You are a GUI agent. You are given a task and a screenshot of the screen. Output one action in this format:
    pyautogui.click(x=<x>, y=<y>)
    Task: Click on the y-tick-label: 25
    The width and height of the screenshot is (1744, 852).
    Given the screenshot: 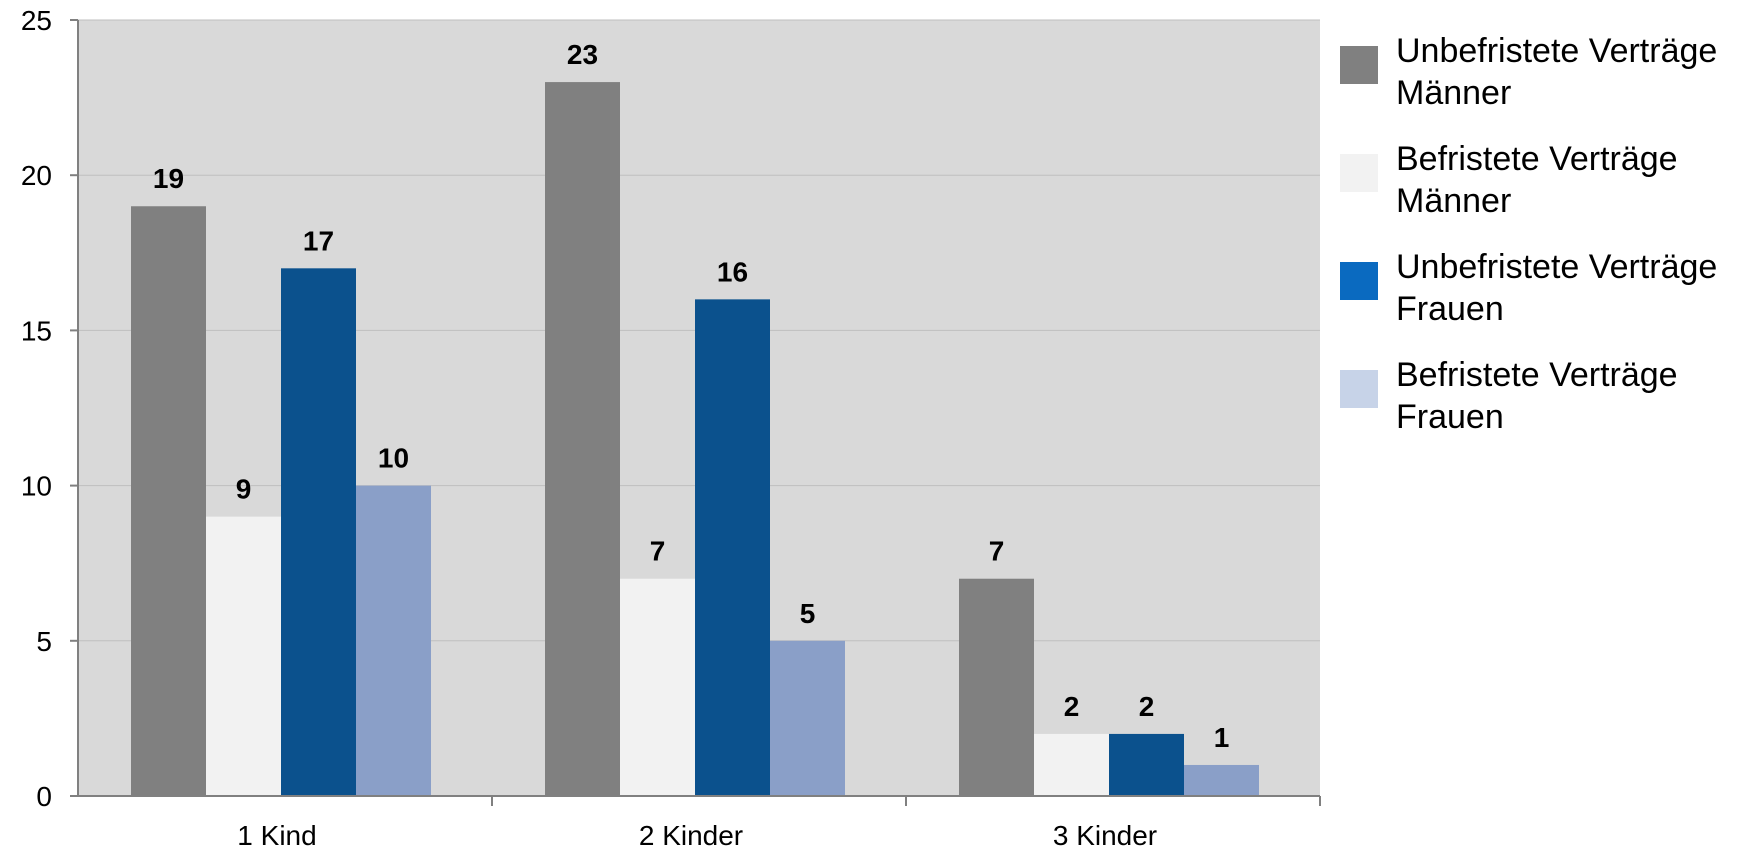 What is the action you would take?
    pyautogui.click(x=36, y=20)
    